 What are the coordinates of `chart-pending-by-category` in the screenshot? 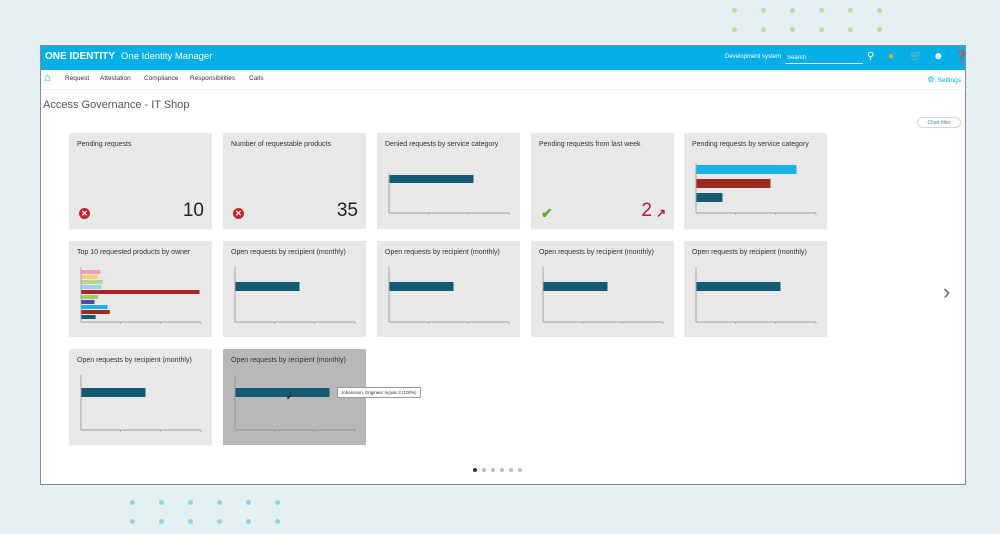 It's located at (756, 189).